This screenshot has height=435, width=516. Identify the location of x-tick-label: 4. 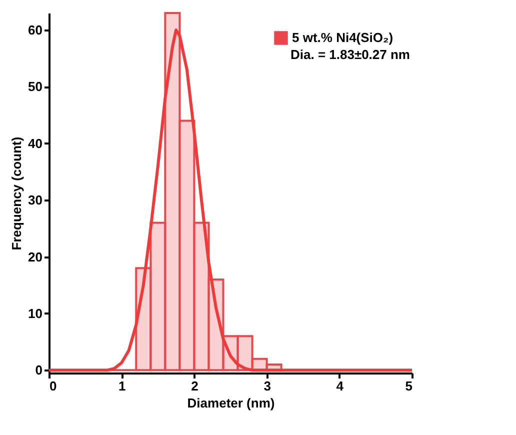
(340, 386).